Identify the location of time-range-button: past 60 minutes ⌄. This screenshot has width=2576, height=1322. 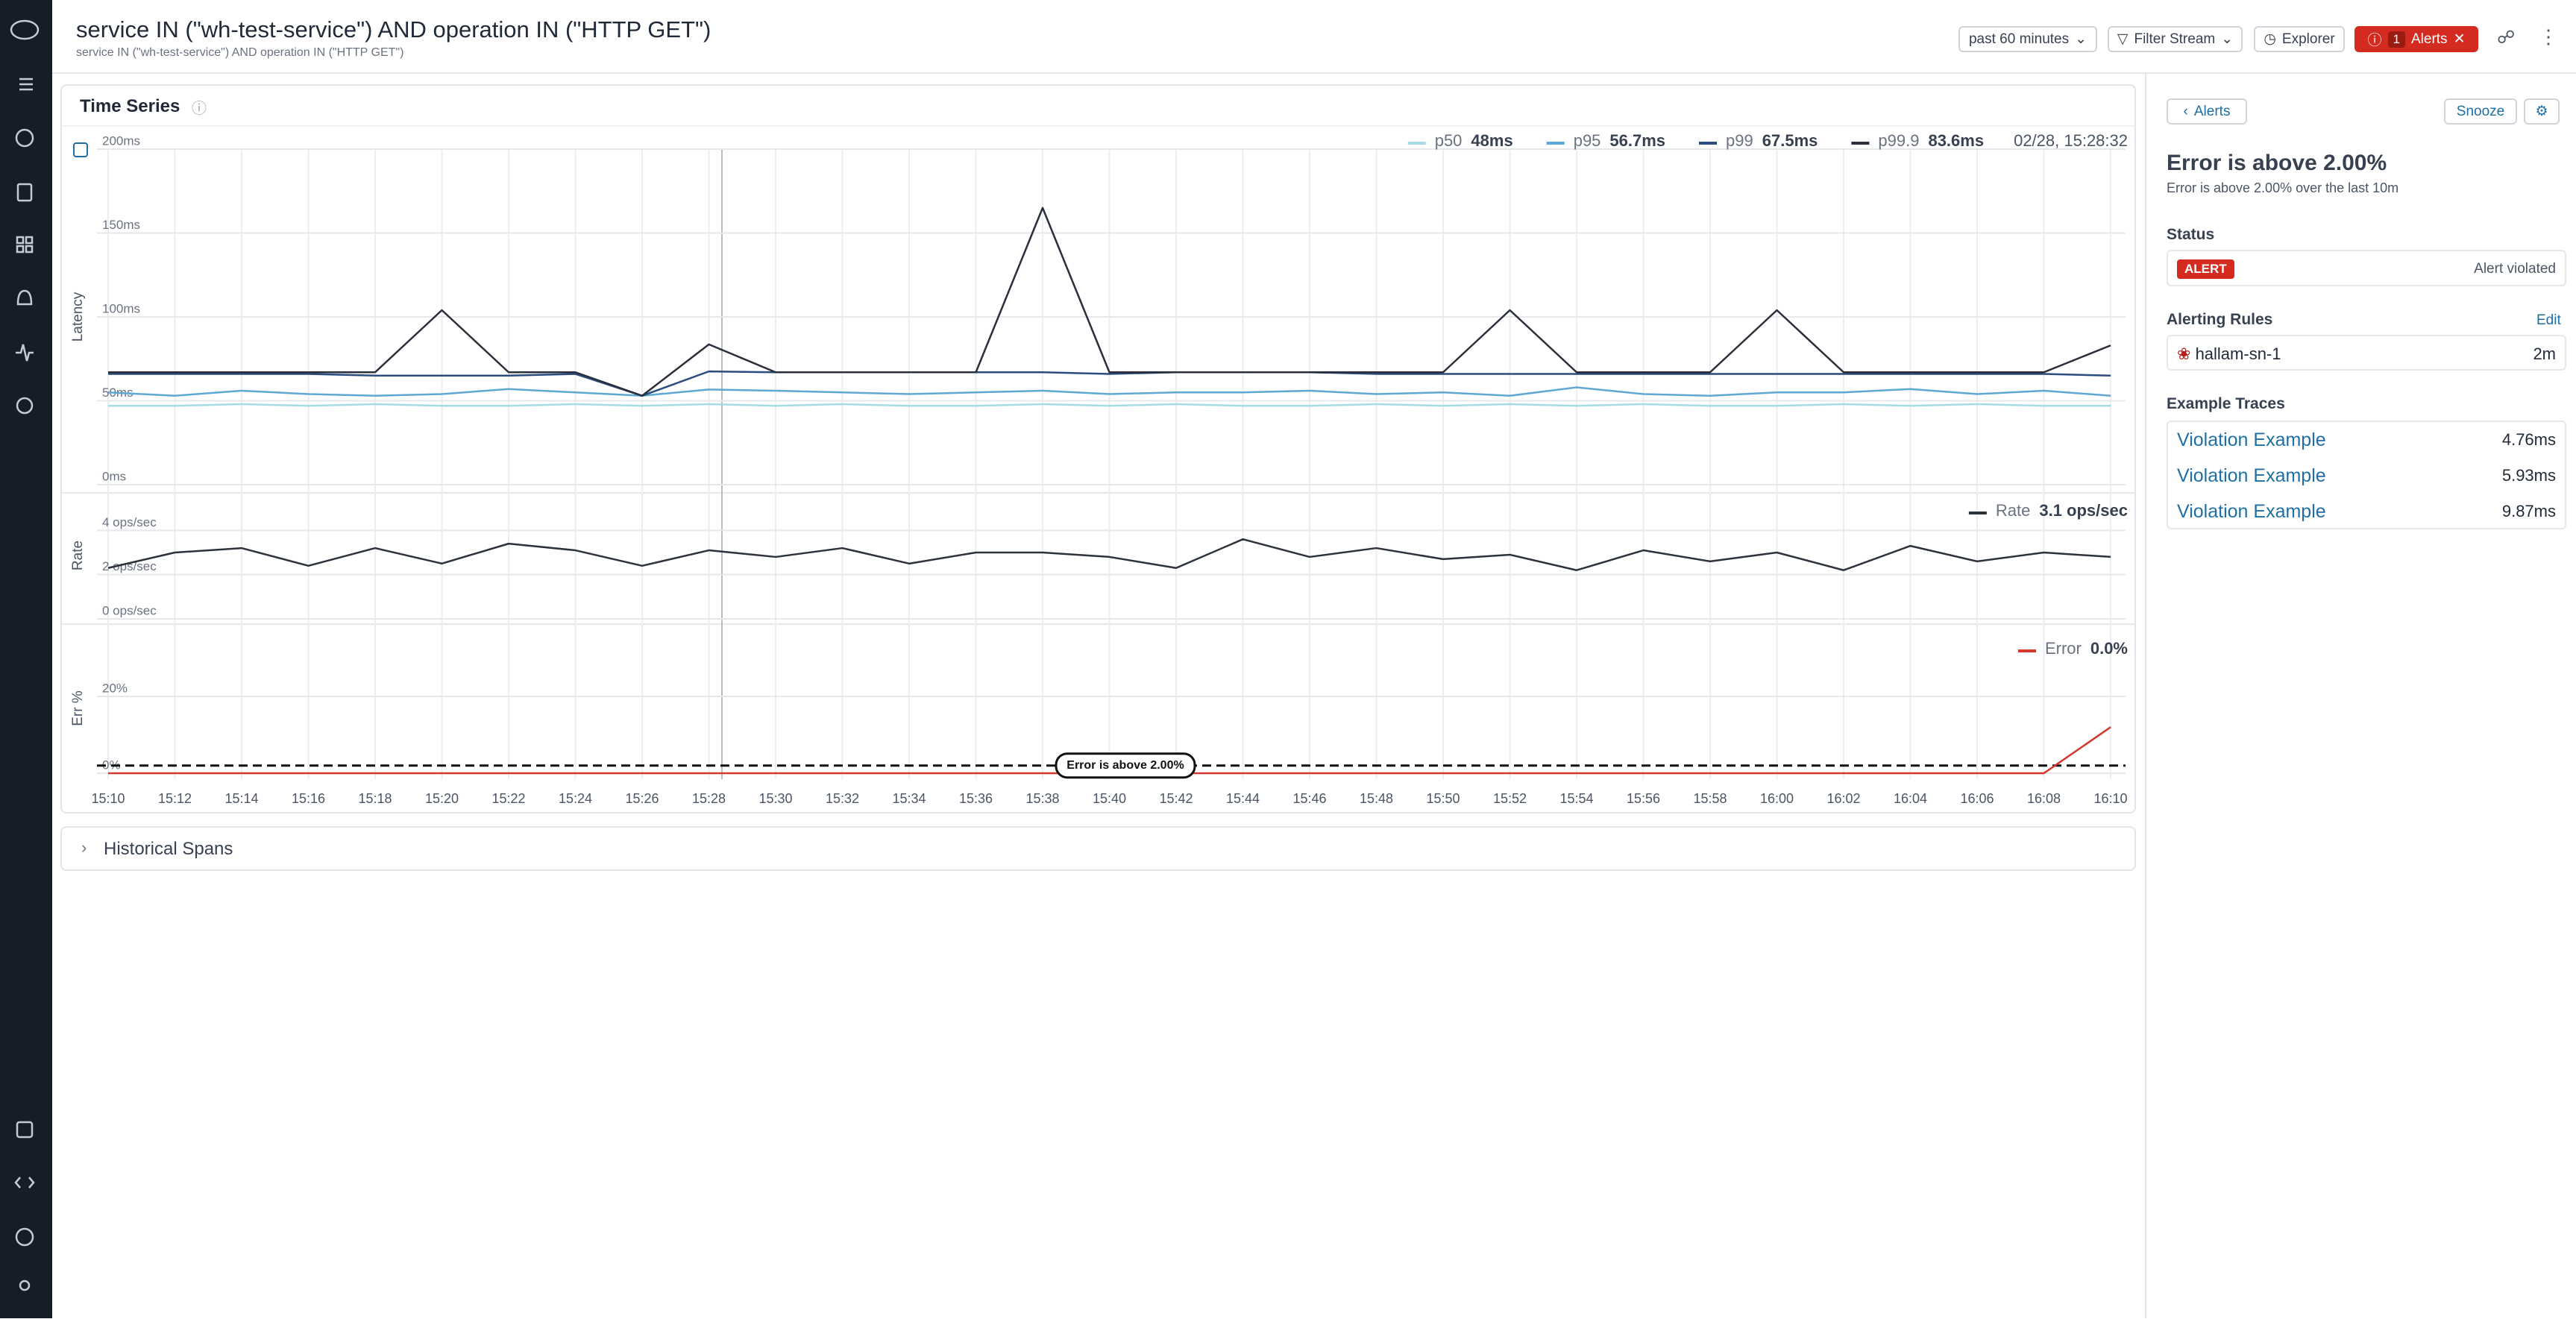
(2028, 39).